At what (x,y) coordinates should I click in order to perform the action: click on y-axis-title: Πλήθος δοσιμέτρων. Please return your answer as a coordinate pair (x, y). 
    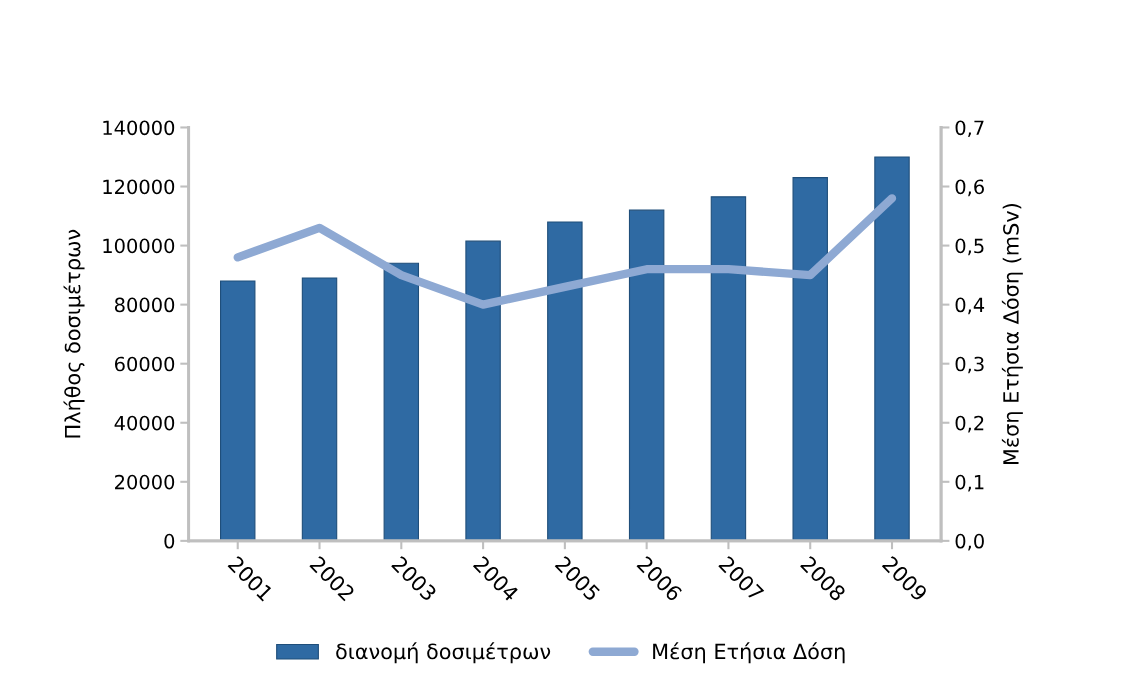
    Looking at the image, I should click on (74, 333).